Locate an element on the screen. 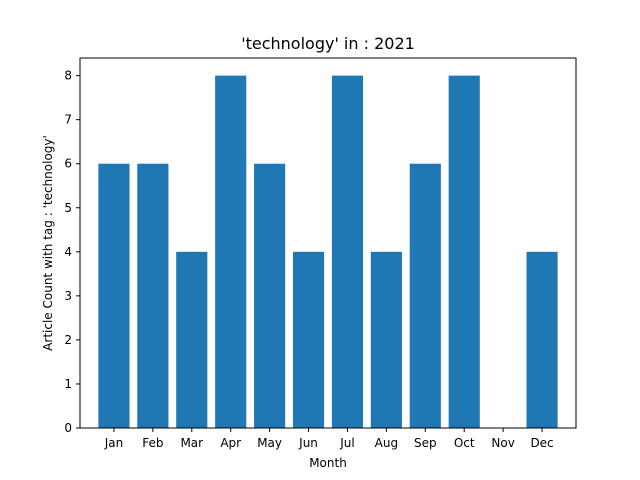 This screenshot has height=480, width=640. bar-may is located at coordinates (270, 295).